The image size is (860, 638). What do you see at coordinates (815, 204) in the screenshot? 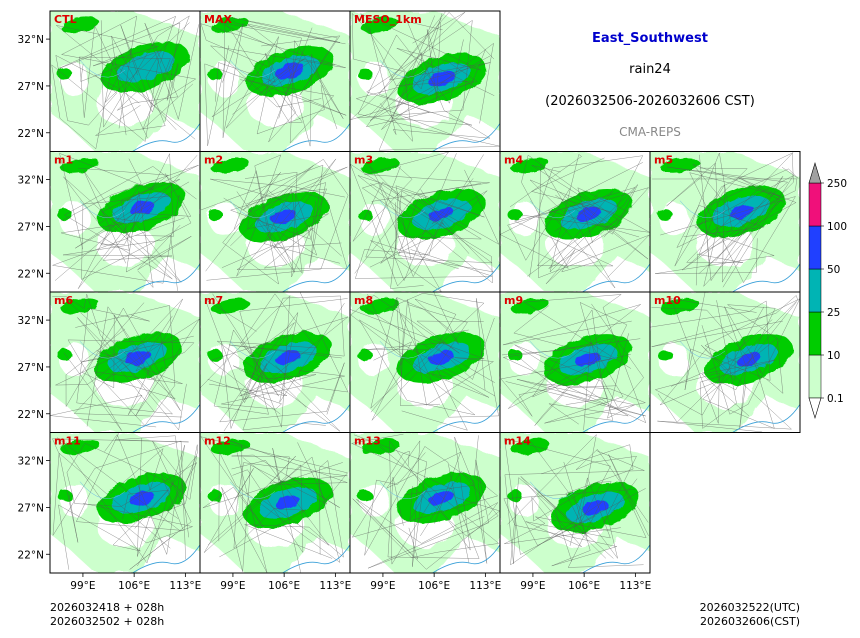
I see `colorbar-segment` at bounding box center [815, 204].